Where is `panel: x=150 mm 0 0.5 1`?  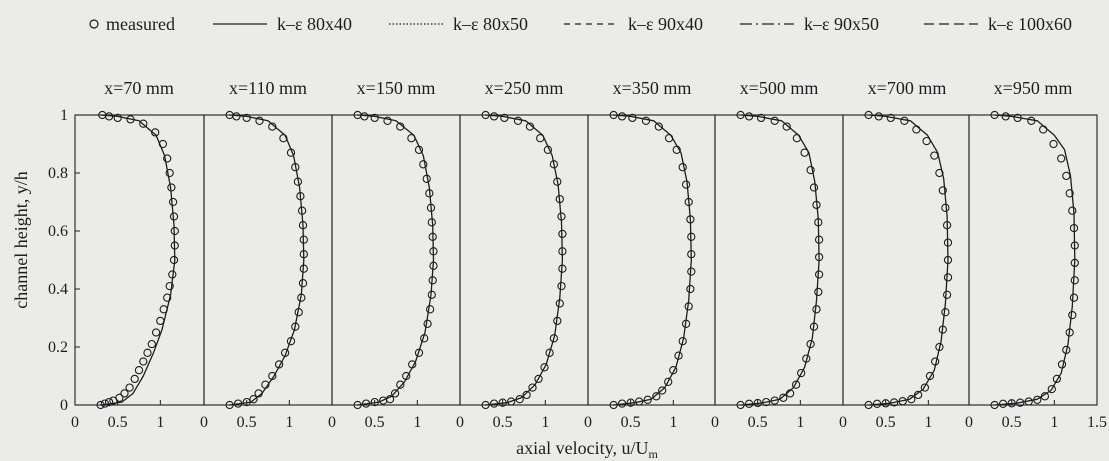
panel: x=150 mm 0 0.5 1 is located at coordinates (394, 254).